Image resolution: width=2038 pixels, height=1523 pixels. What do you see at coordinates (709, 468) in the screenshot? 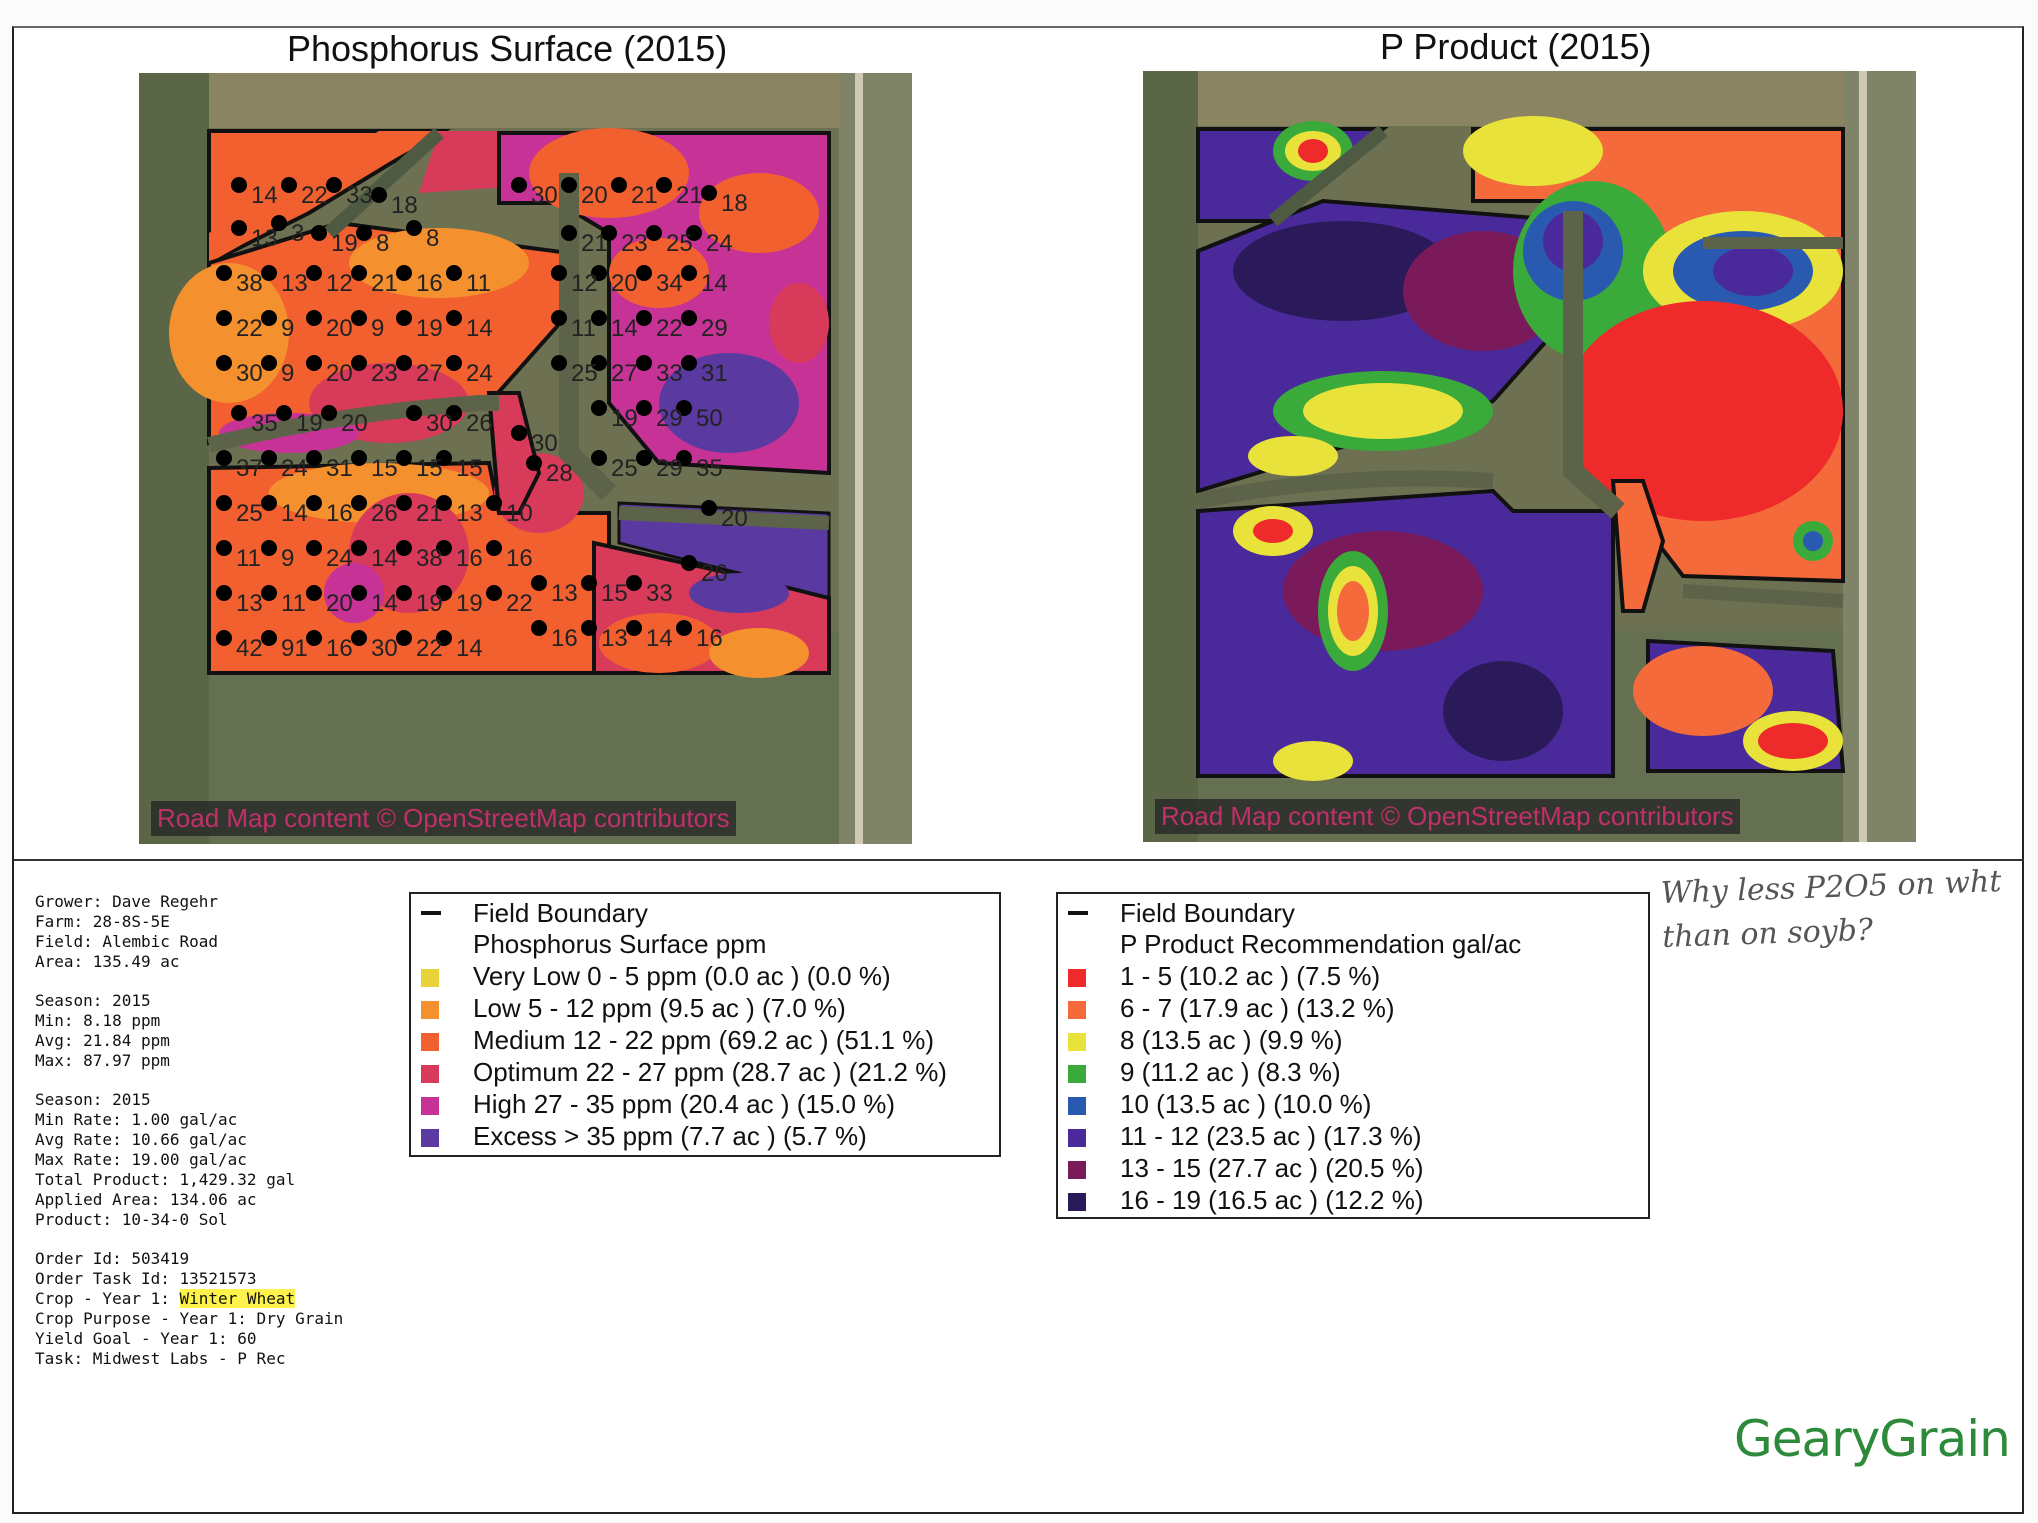
I see `sample-value: 35` at bounding box center [709, 468].